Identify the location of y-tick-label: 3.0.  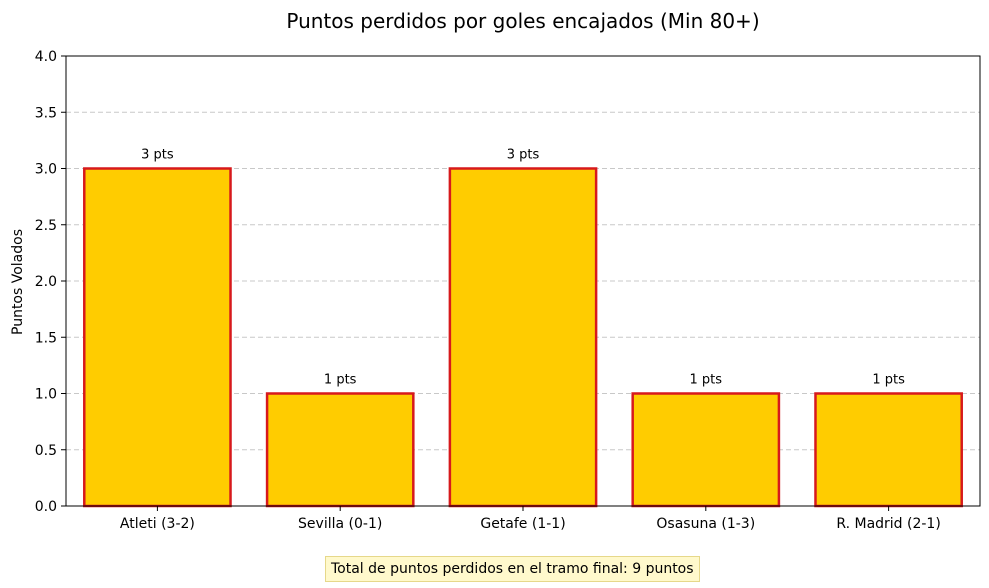
(46, 170).